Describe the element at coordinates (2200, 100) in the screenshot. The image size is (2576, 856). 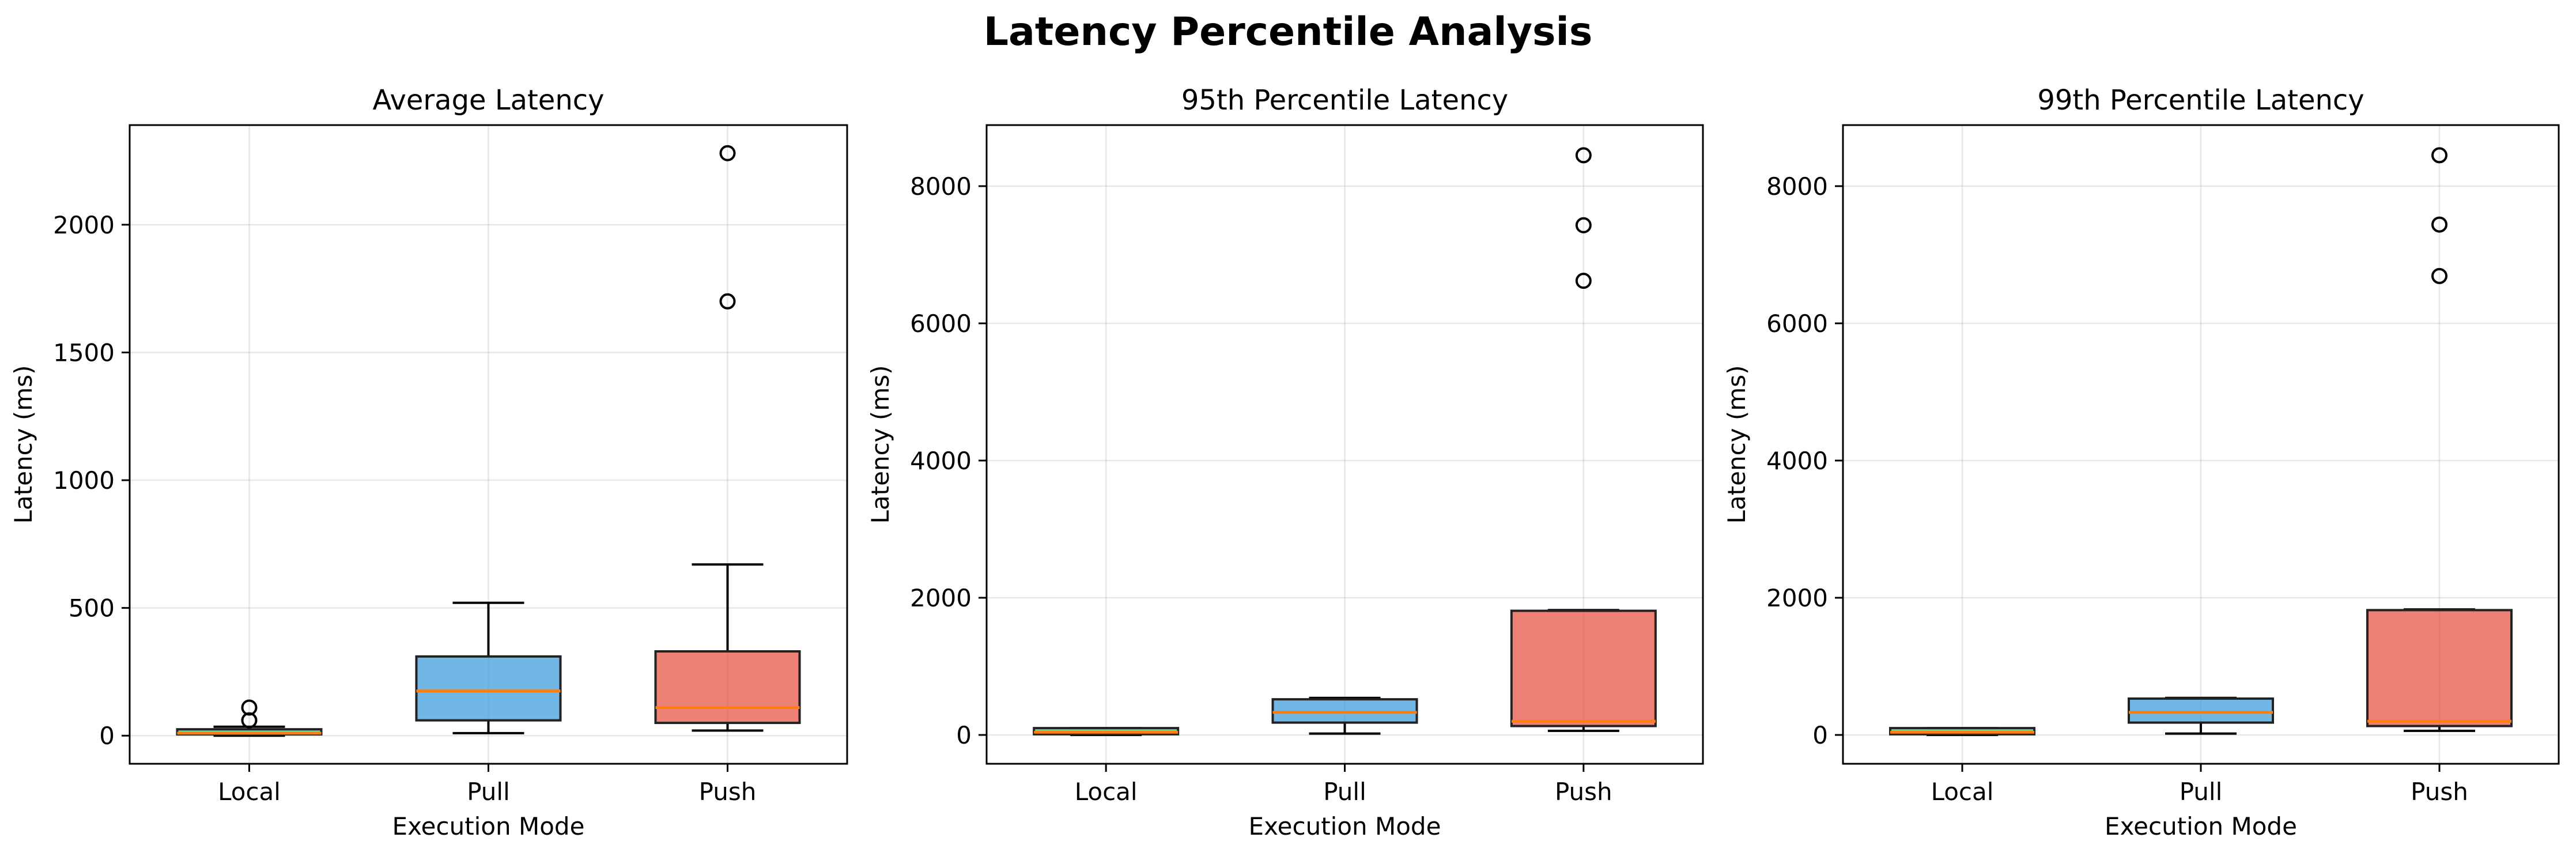
I see `subplot-title: 99th Percentile Latency` at that location.